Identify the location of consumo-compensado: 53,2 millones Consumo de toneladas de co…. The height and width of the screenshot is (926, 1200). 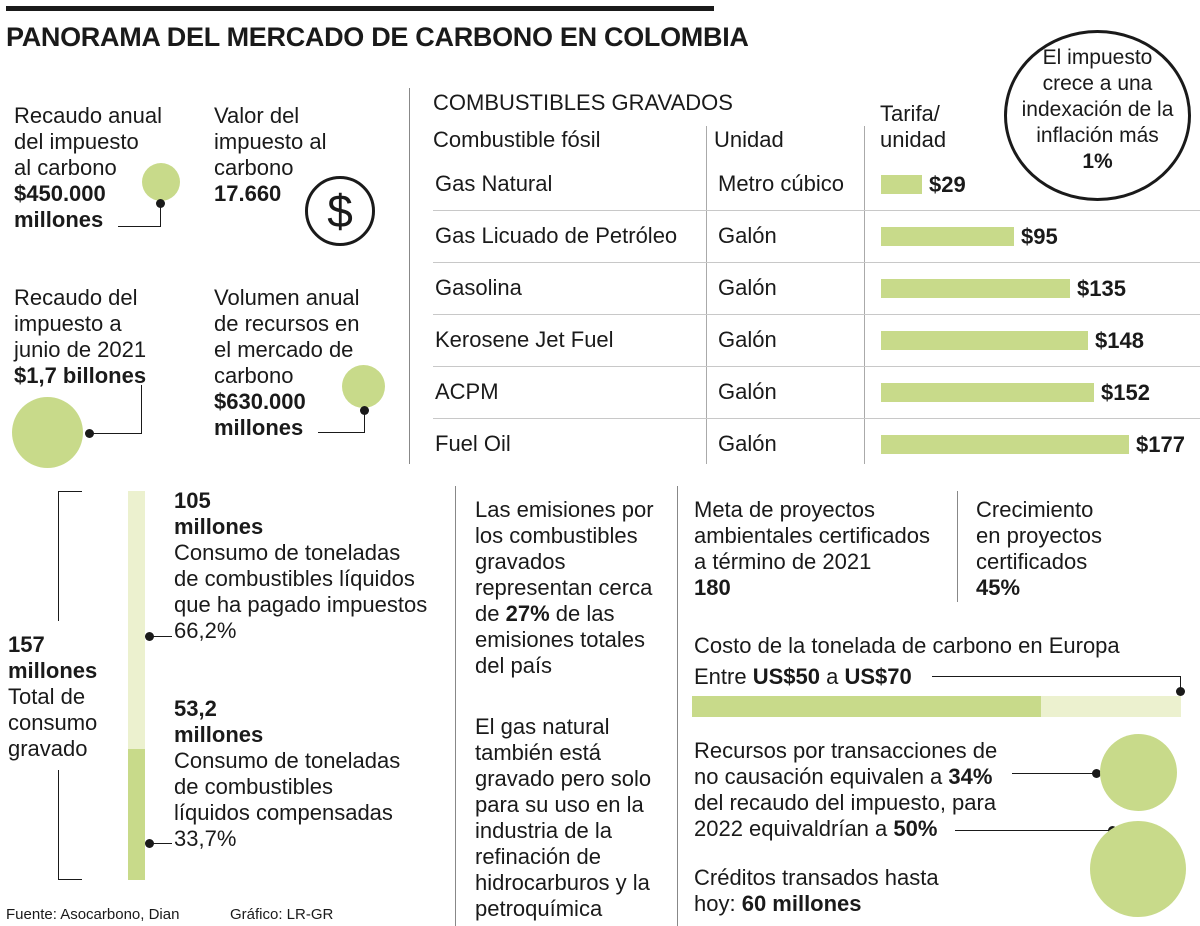
(287, 774).